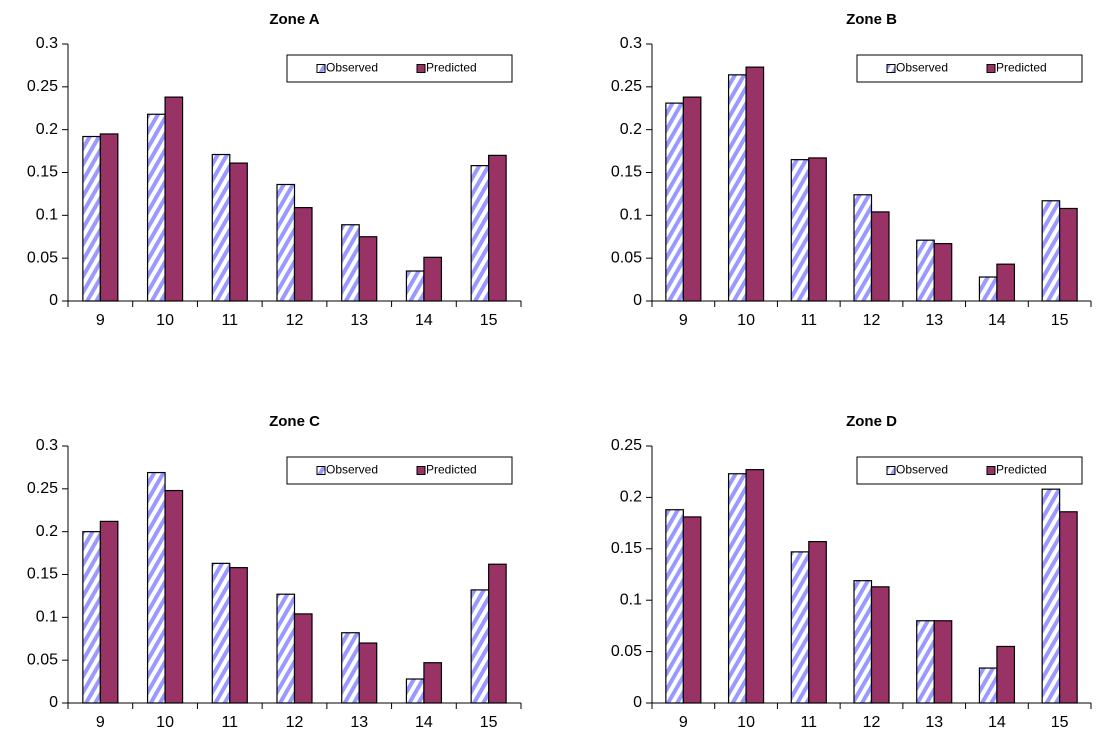 This screenshot has width=1102, height=740. What do you see at coordinates (294, 421) in the screenshot?
I see `chart-title: Zone C` at bounding box center [294, 421].